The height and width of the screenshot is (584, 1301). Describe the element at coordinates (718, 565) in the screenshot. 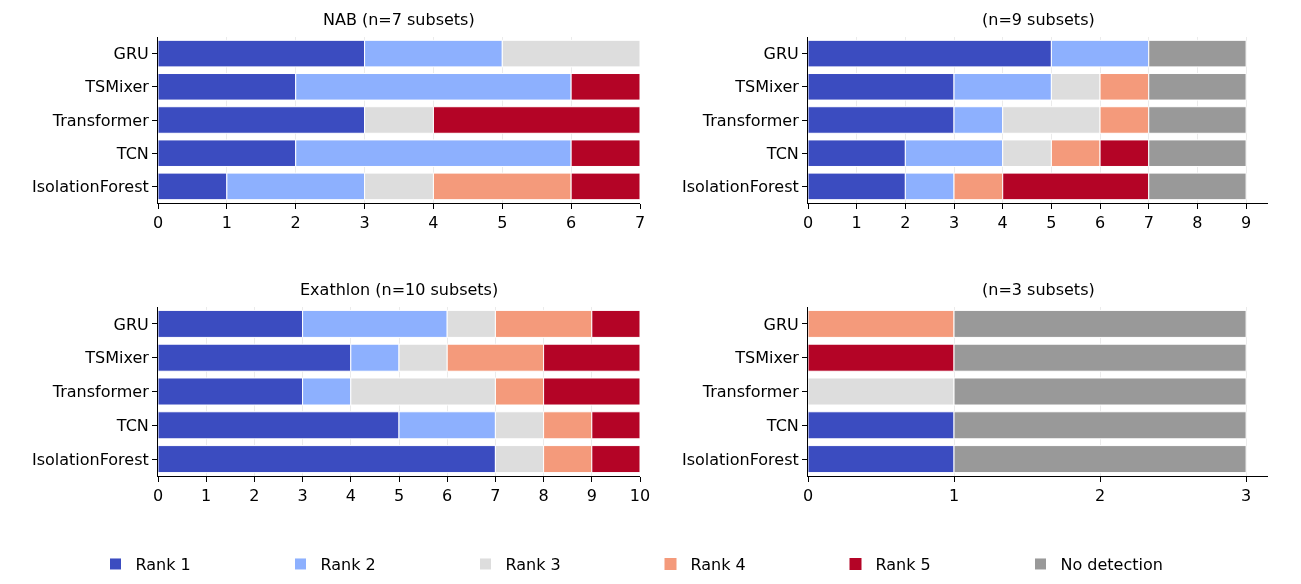

I see `legend-label: Rank 4` at that location.